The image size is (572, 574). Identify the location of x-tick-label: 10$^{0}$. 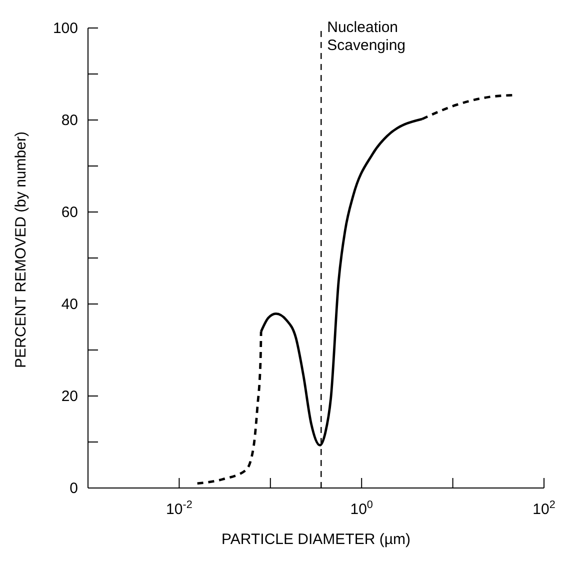
(361, 508).